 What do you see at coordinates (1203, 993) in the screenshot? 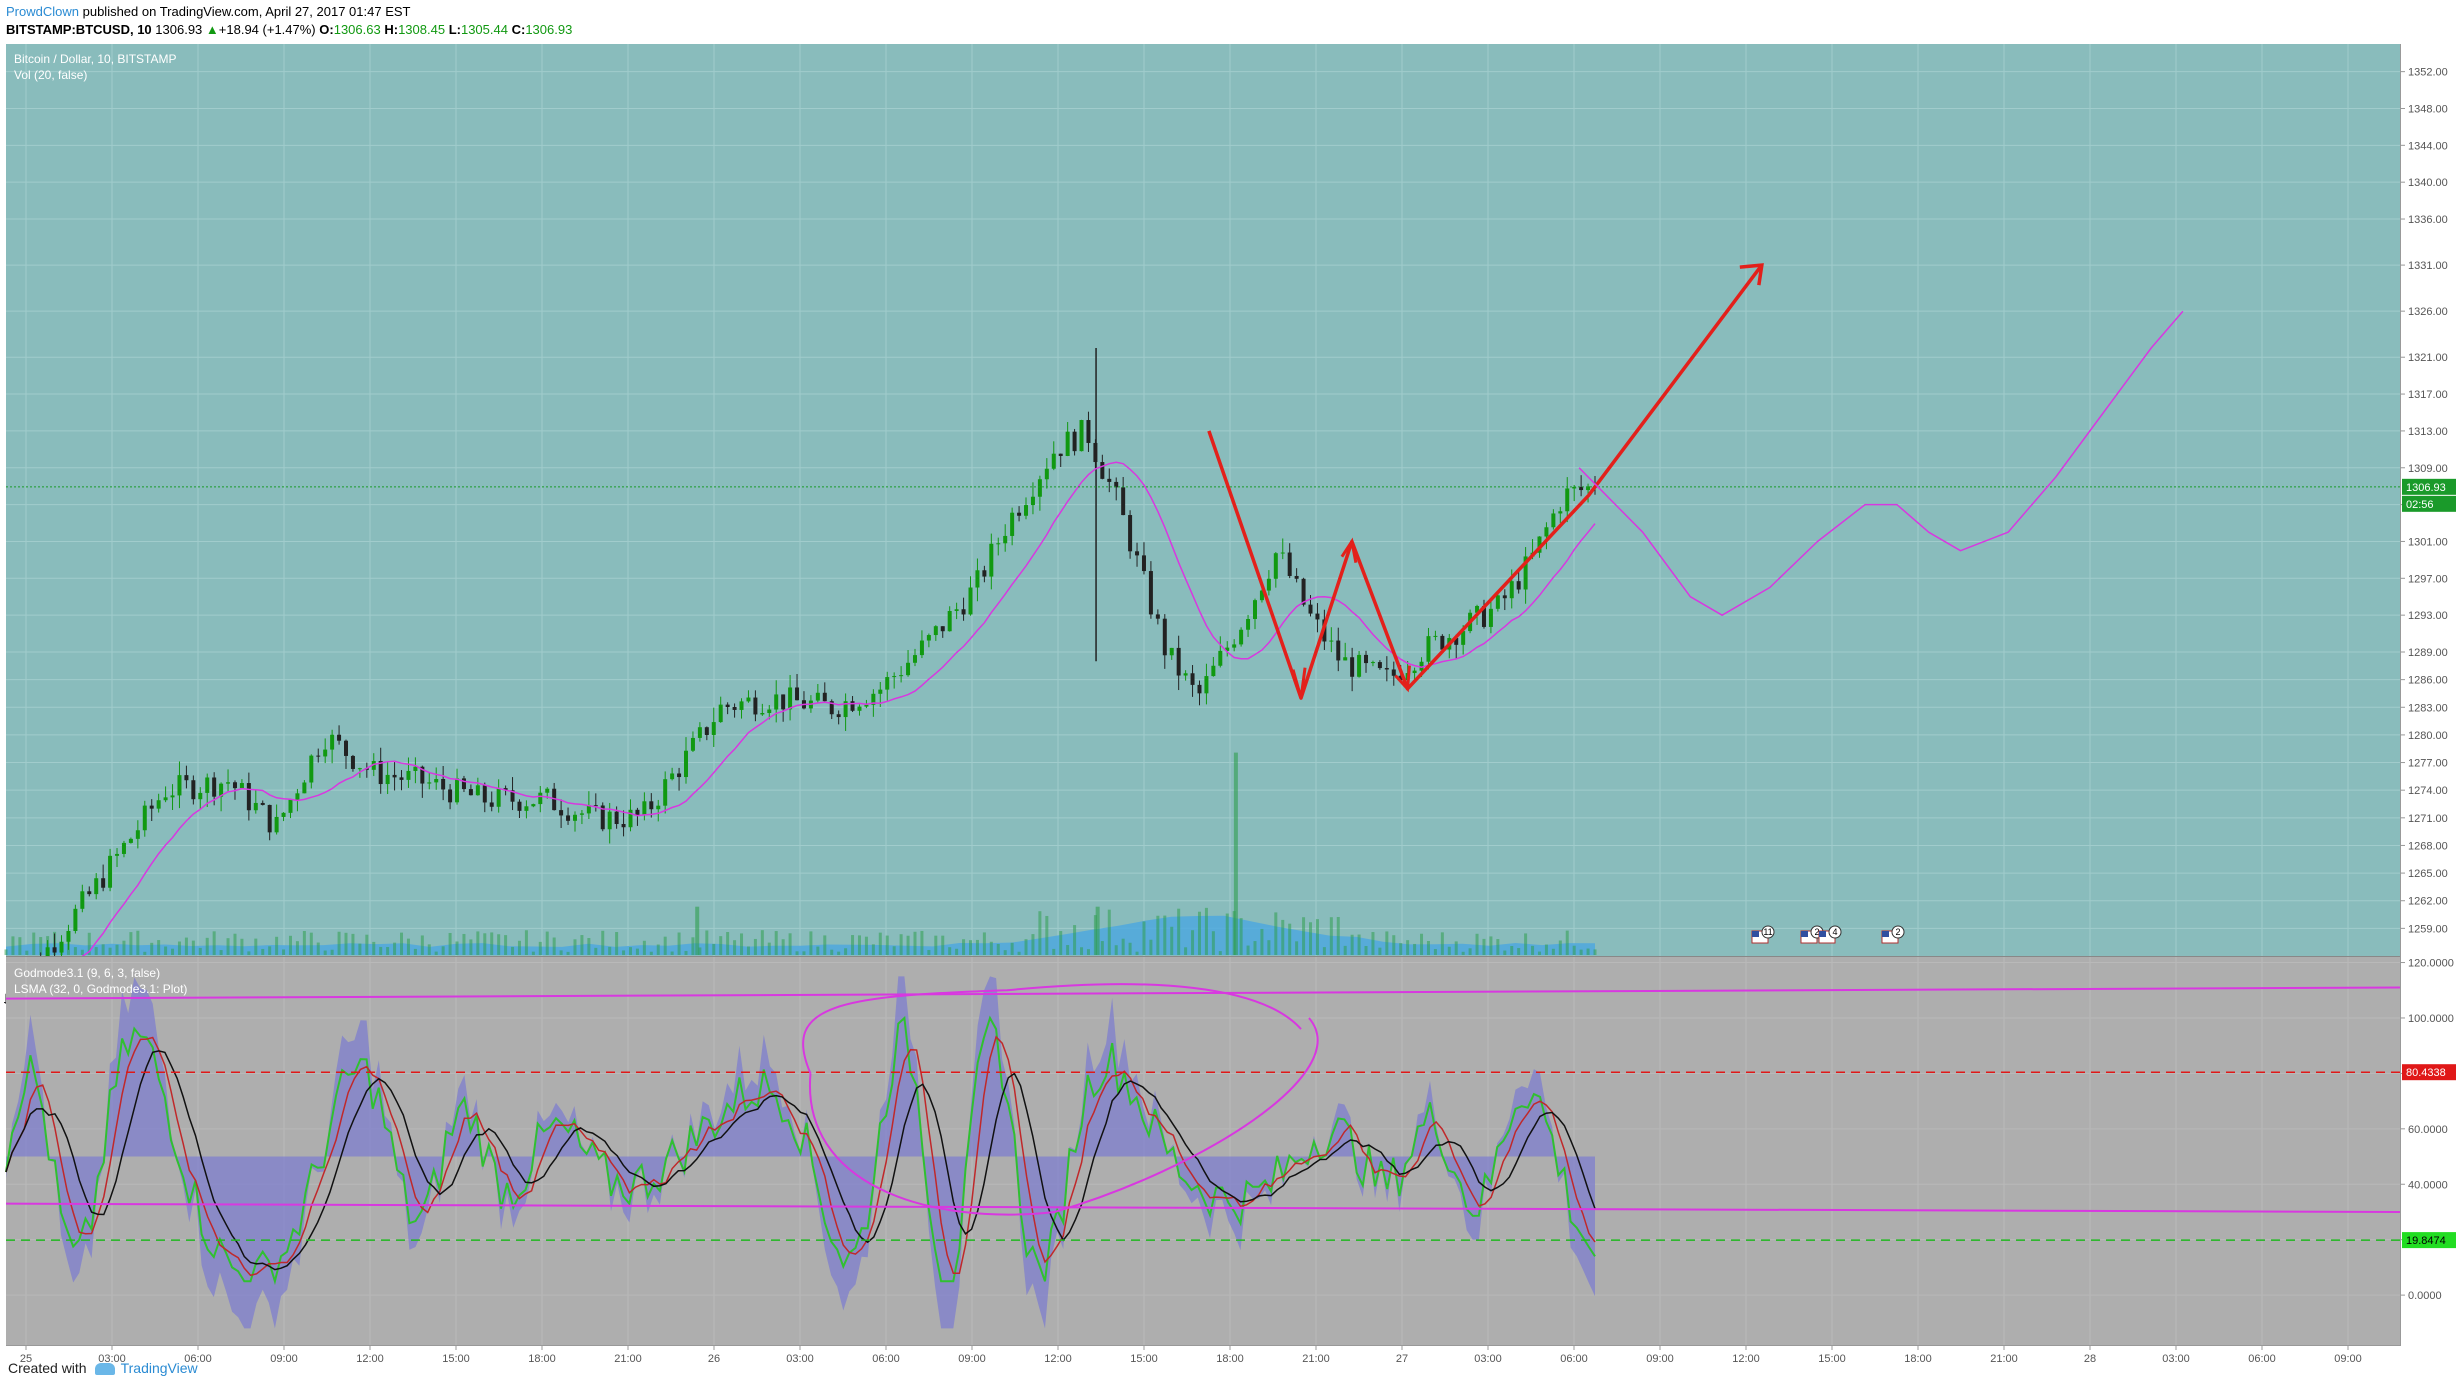
I see `upper-trend-line` at bounding box center [1203, 993].